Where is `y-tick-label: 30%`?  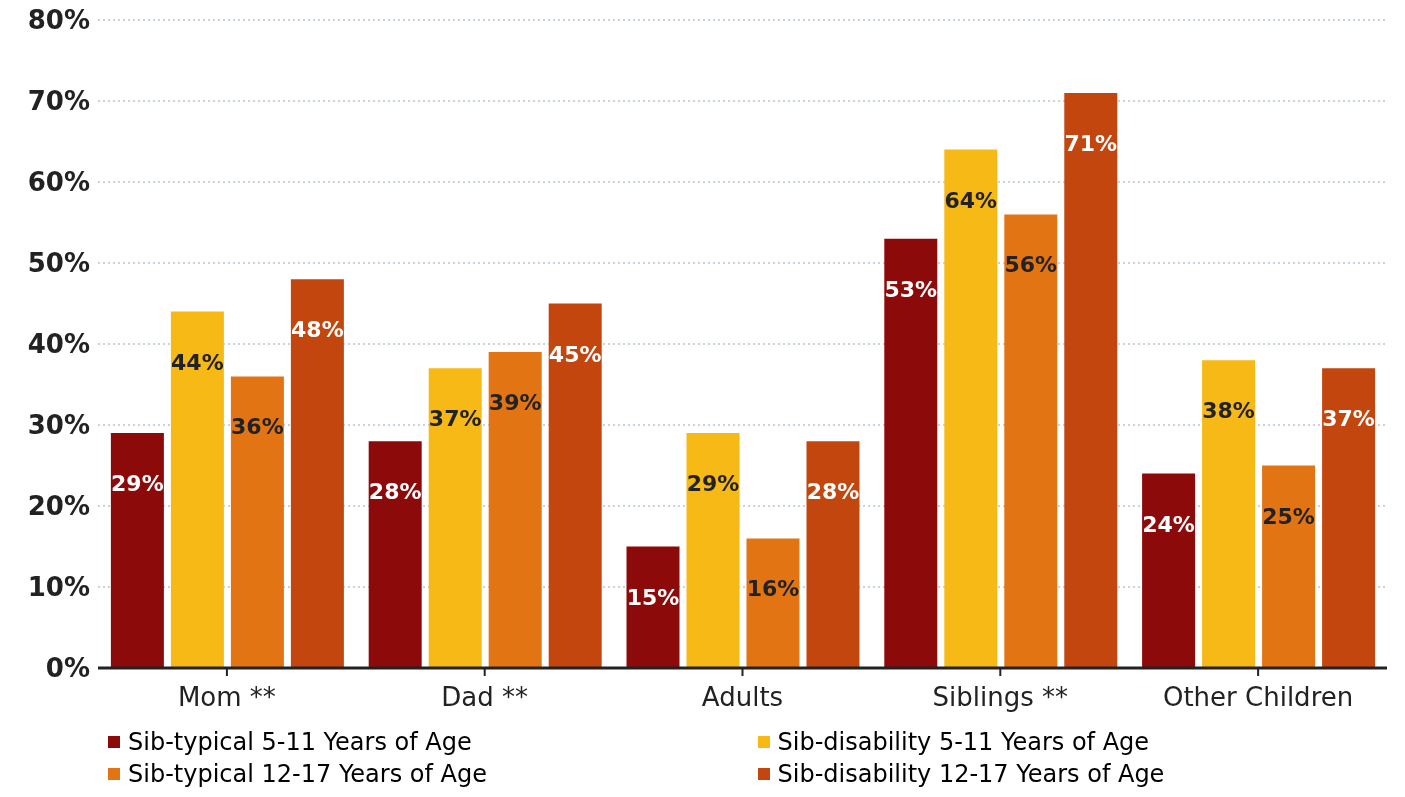 y-tick-label: 30% is located at coordinates (58, 425).